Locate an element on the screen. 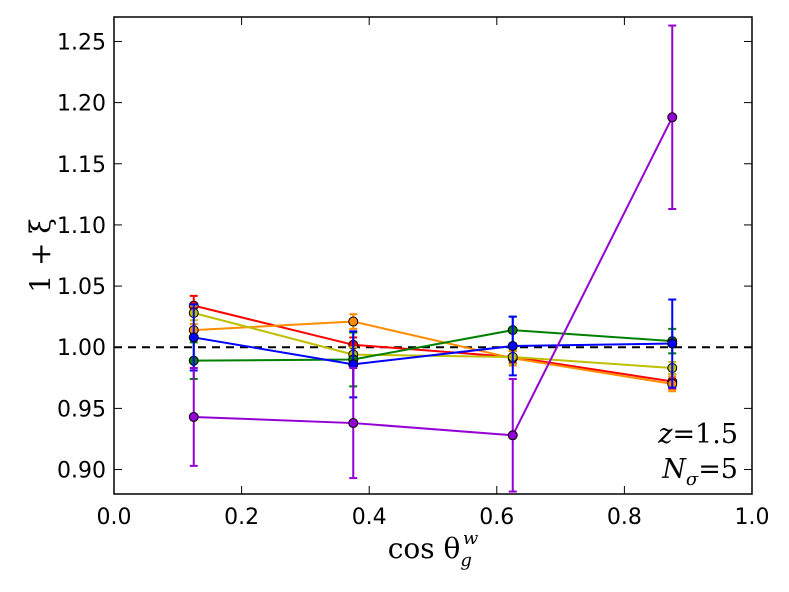  x-tick-label: 0.8 is located at coordinates (624, 517).